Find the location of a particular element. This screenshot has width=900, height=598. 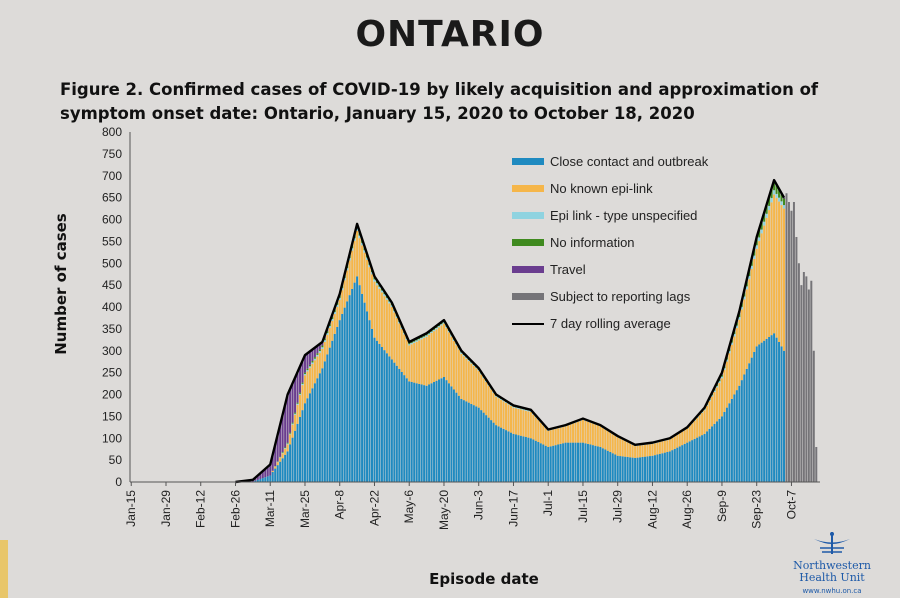

y-tick-label: 450 is located at coordinates (112, 285).